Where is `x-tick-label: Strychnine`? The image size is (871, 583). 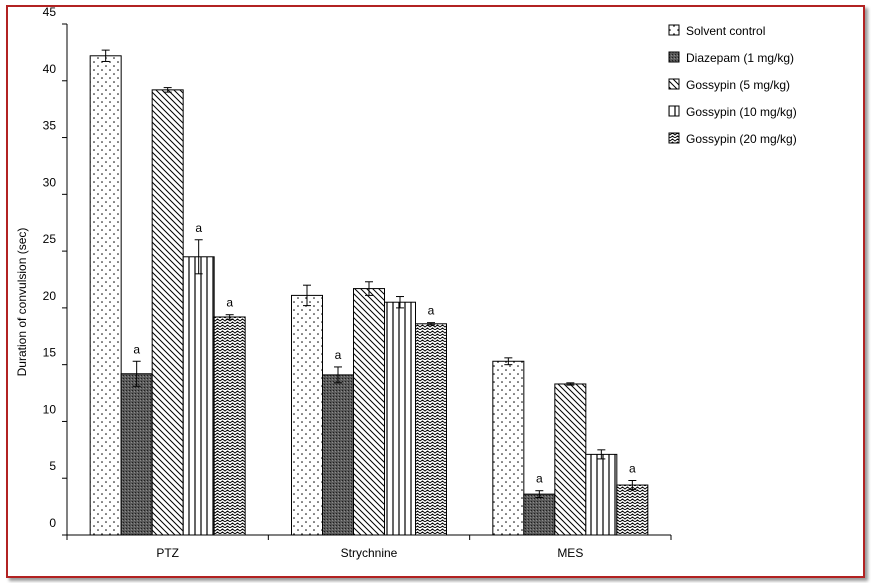
x-tick-label: Strychnine is located at coordinates (369, 553).